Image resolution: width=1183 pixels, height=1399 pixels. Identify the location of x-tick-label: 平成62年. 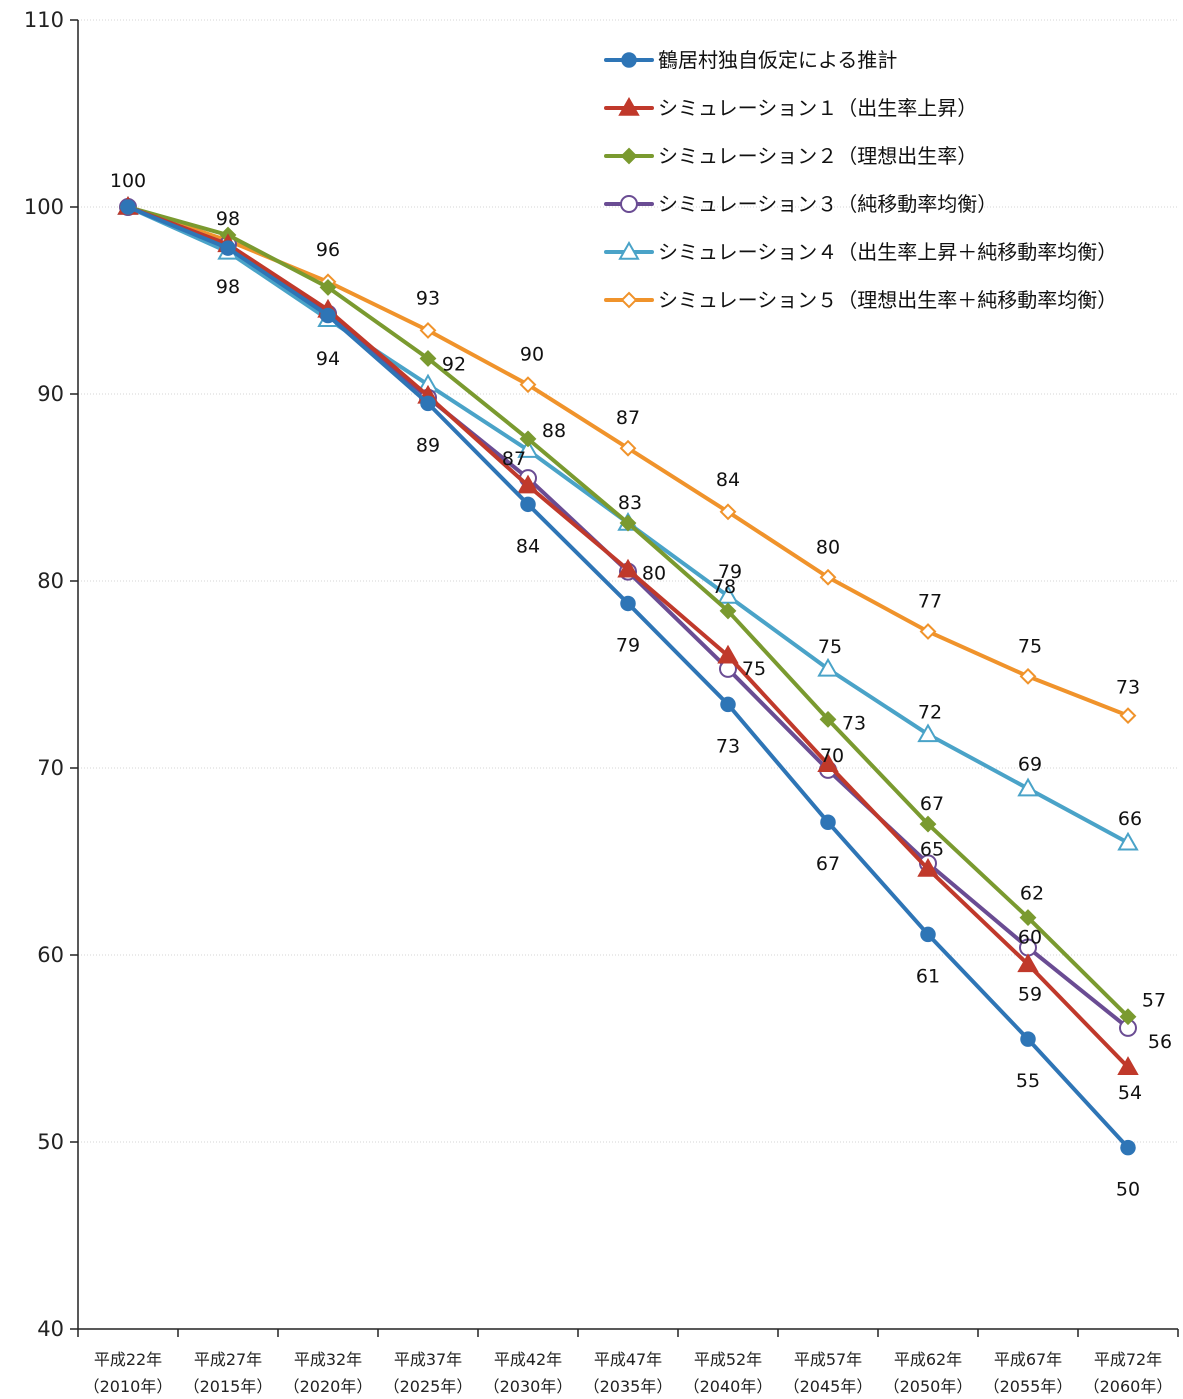
(928, 1359).